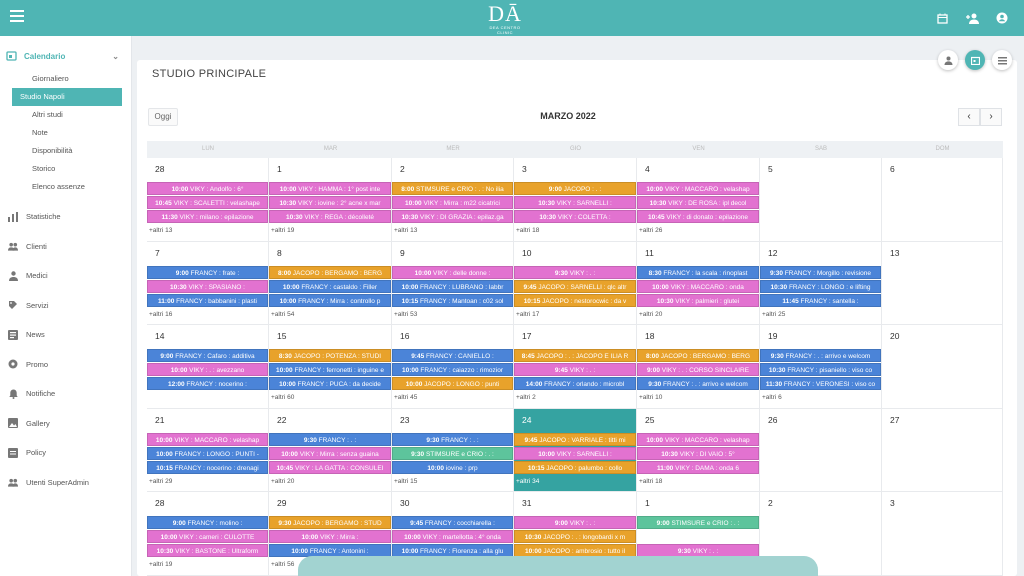 This screenshot has width=1024, height=576. Describe the element at coordinates (406, 314) in the screenshot. I see `more-events-link: +altri 53` at that location.